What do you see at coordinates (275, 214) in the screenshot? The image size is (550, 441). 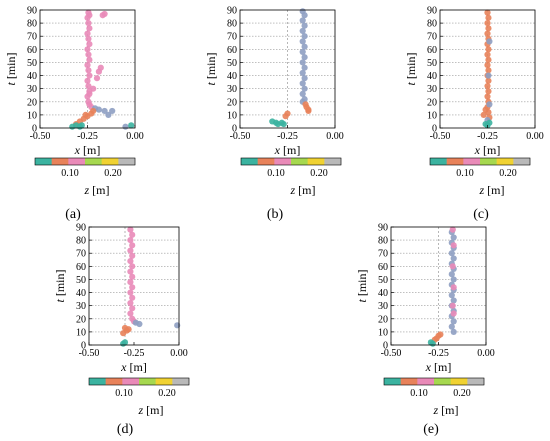 I see `panel-label: (b)` at bounding box center [275, 214].